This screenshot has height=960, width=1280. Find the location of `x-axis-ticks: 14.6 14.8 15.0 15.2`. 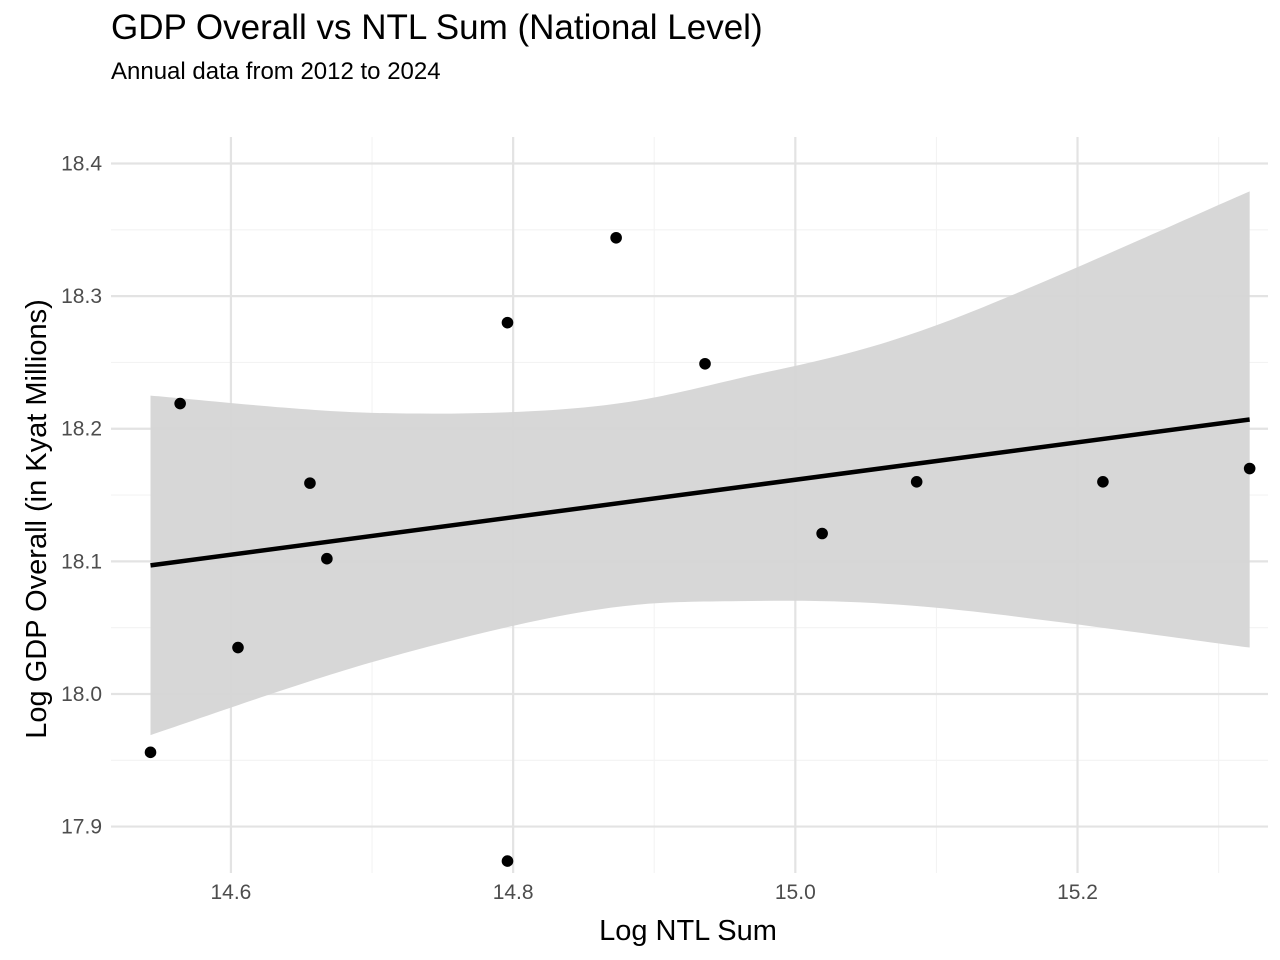

x-axis-ticks: 14.6 14.8 15.0 15.2 is located at coordinates (653, 892).